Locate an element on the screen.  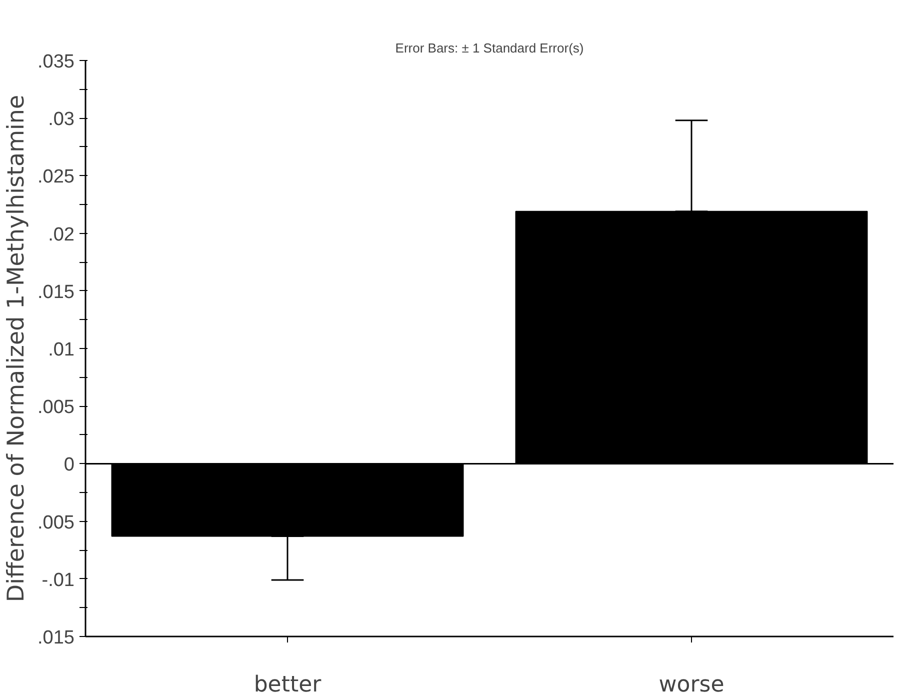
chart-title: Error Bars: ± 1 Standard Error(s) is located at coordinates (489, 48).